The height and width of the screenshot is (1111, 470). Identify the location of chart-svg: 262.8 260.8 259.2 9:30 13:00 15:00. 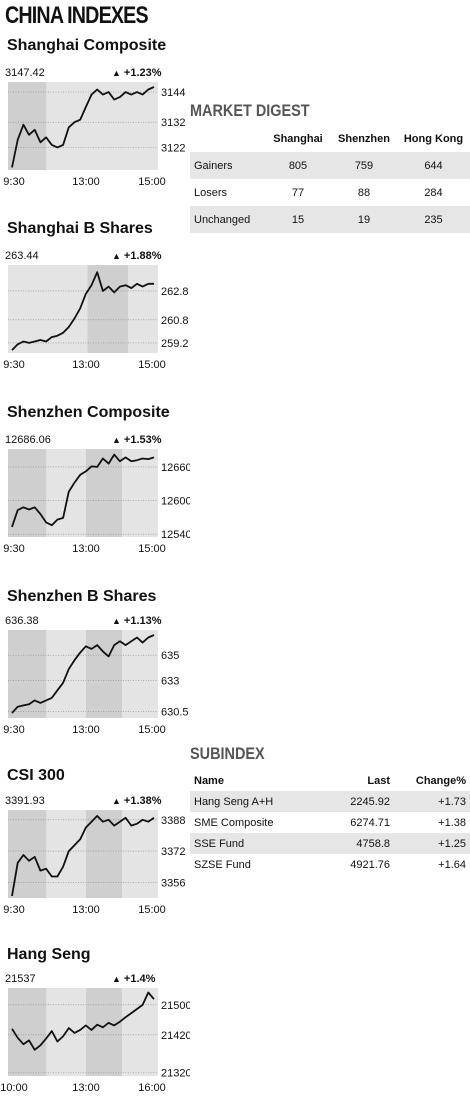
(96, 318).